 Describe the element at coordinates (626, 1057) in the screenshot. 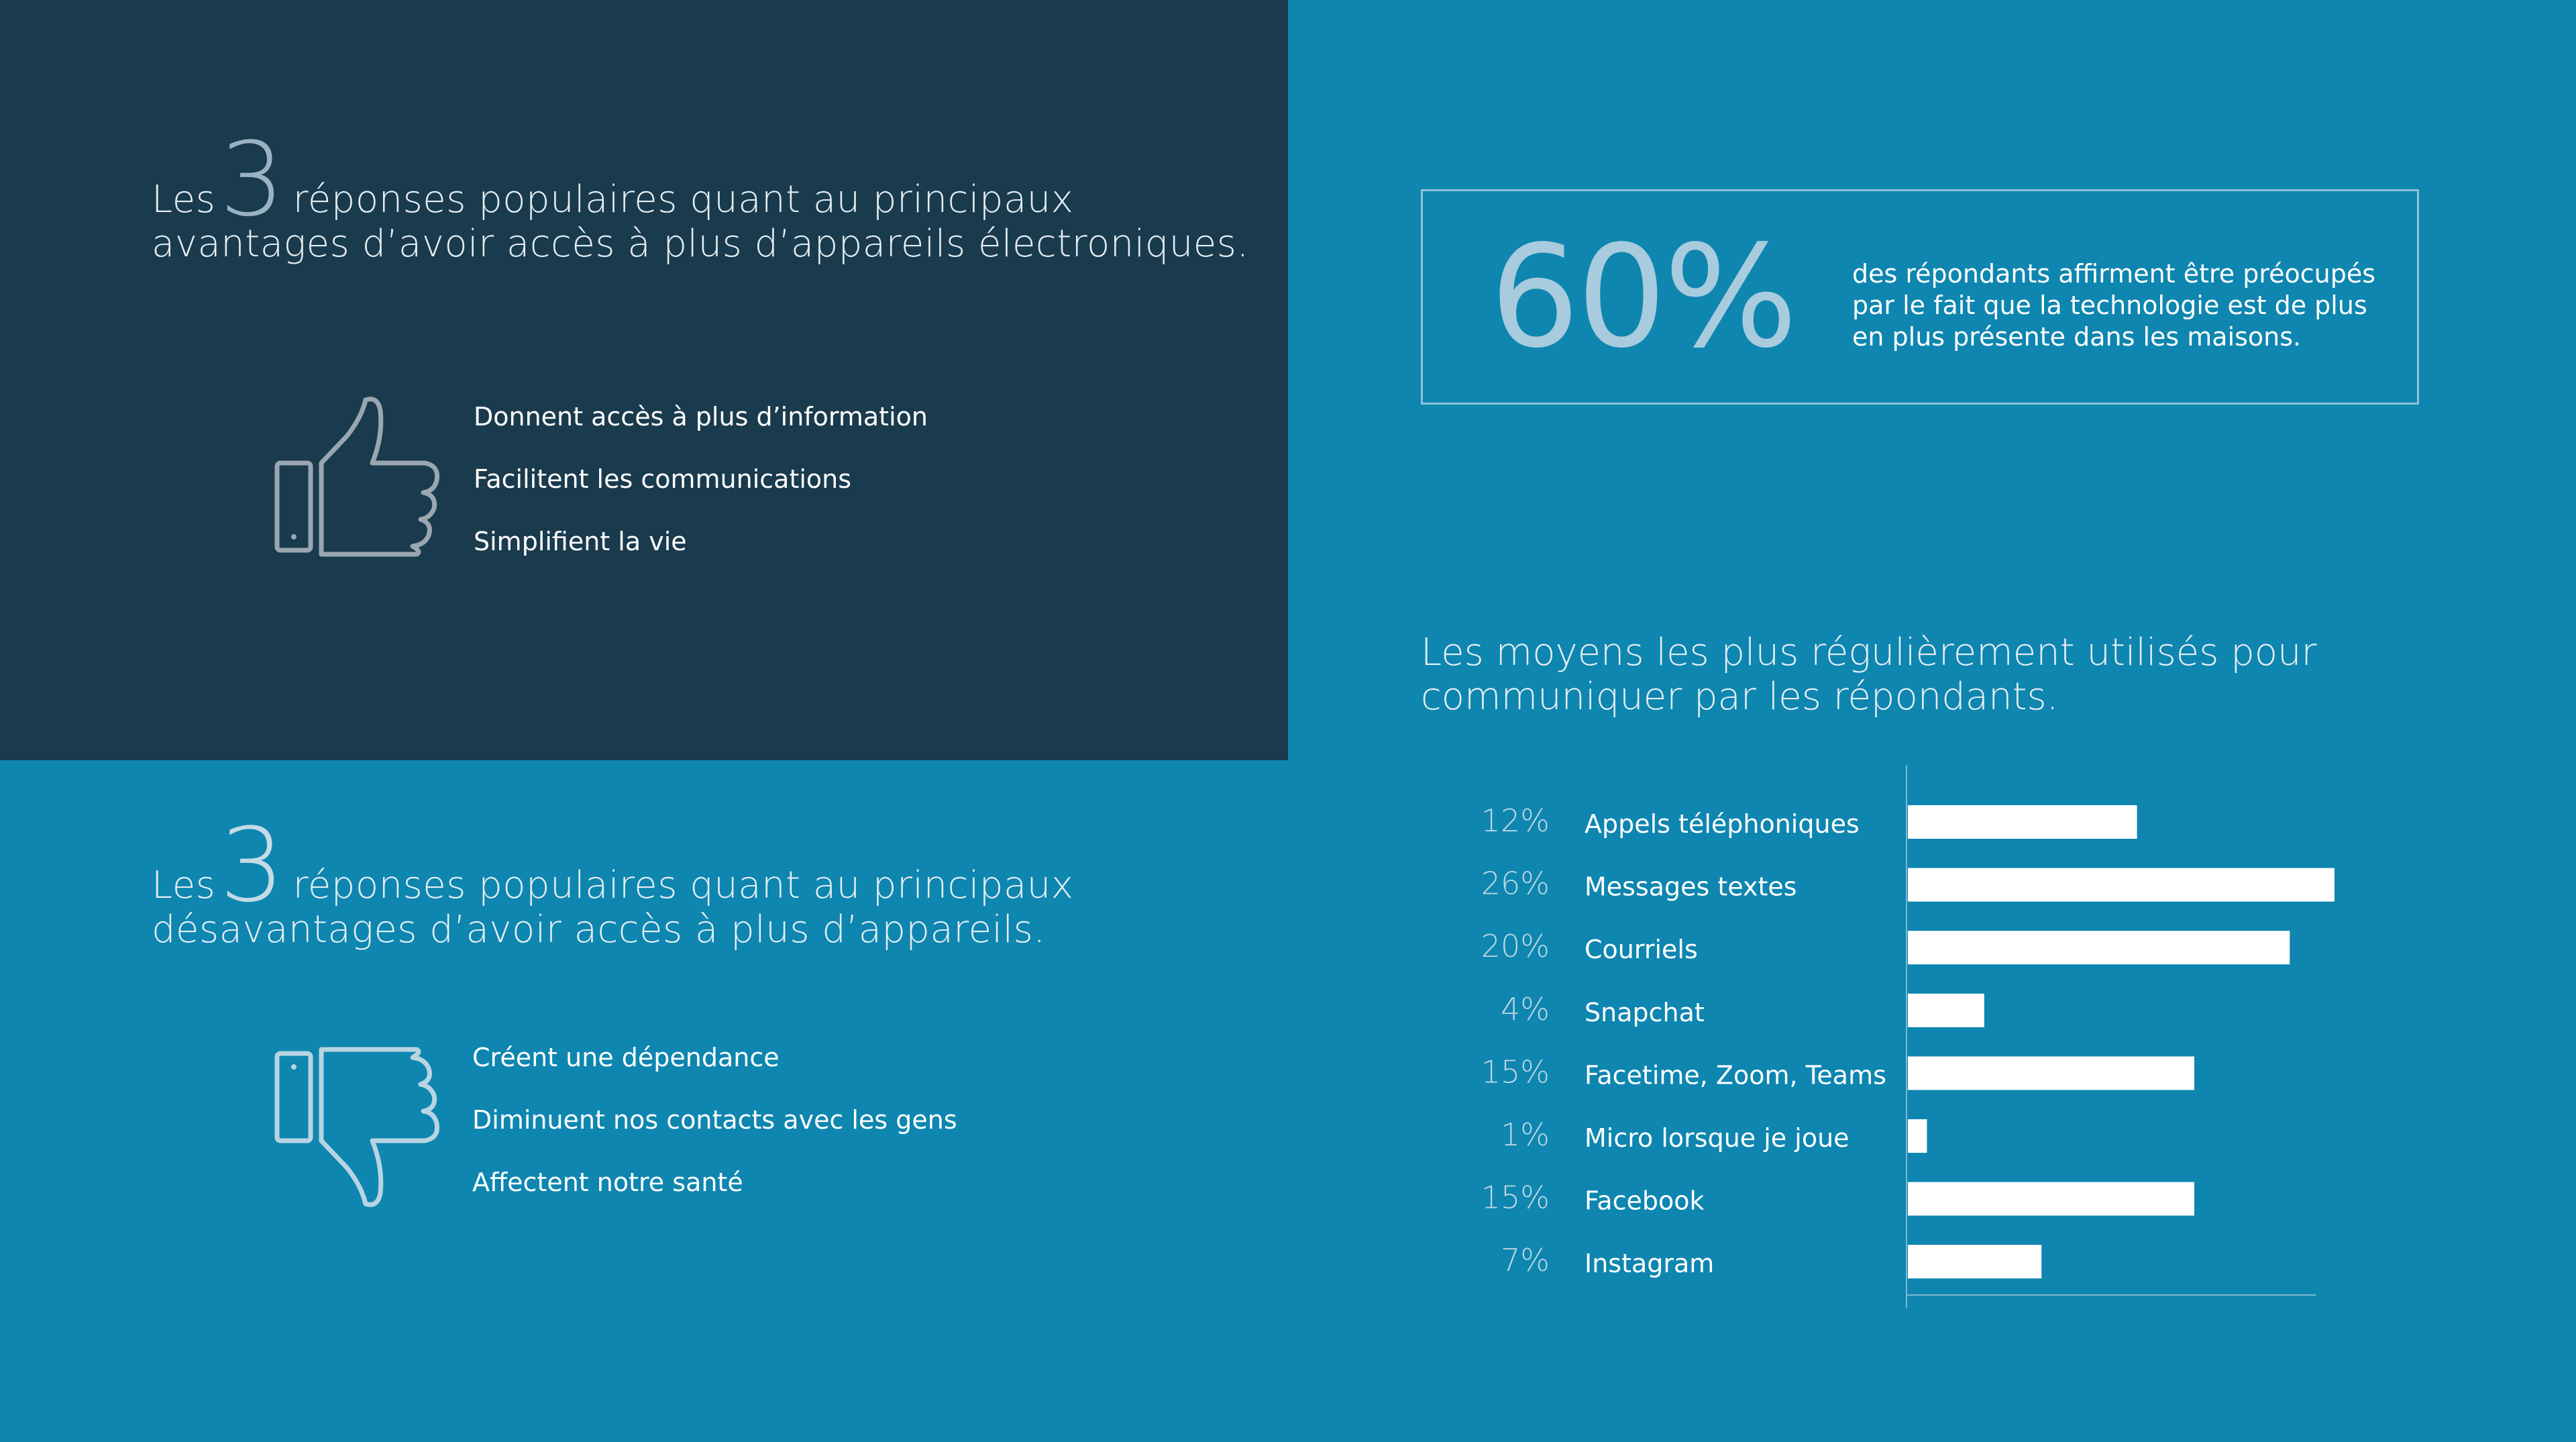

I see `cons-item: Créent une dépendance` at that location.